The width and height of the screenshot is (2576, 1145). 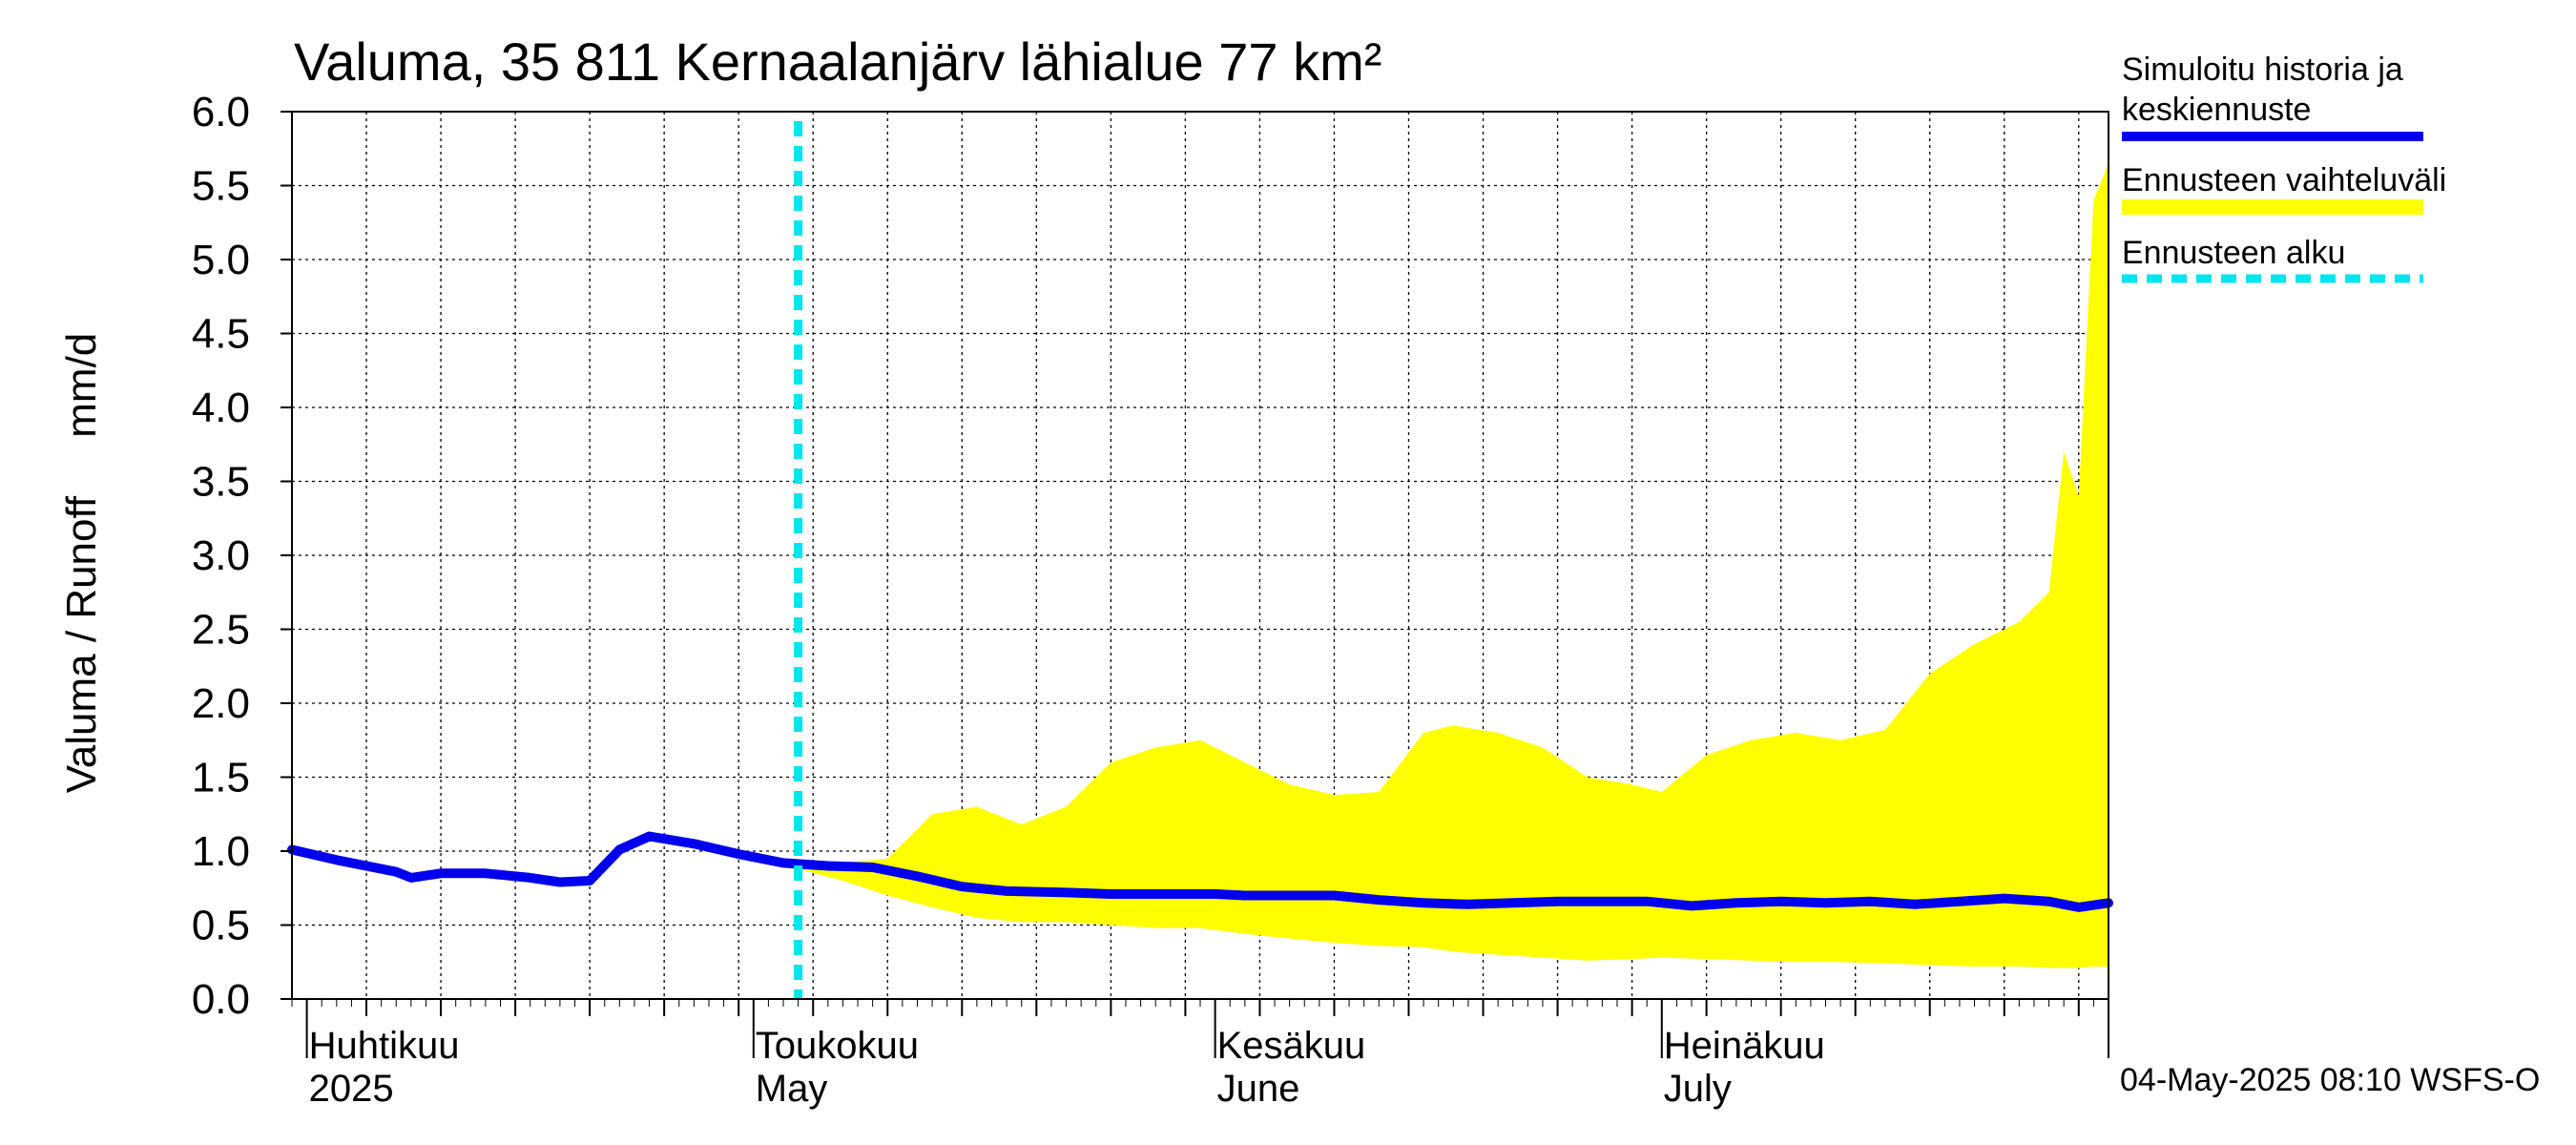 What do you see at coordinates (2233, 253) in the screenshot?
I see `legend-label: Ennusteen alku` at bounding box center [2233, 253].